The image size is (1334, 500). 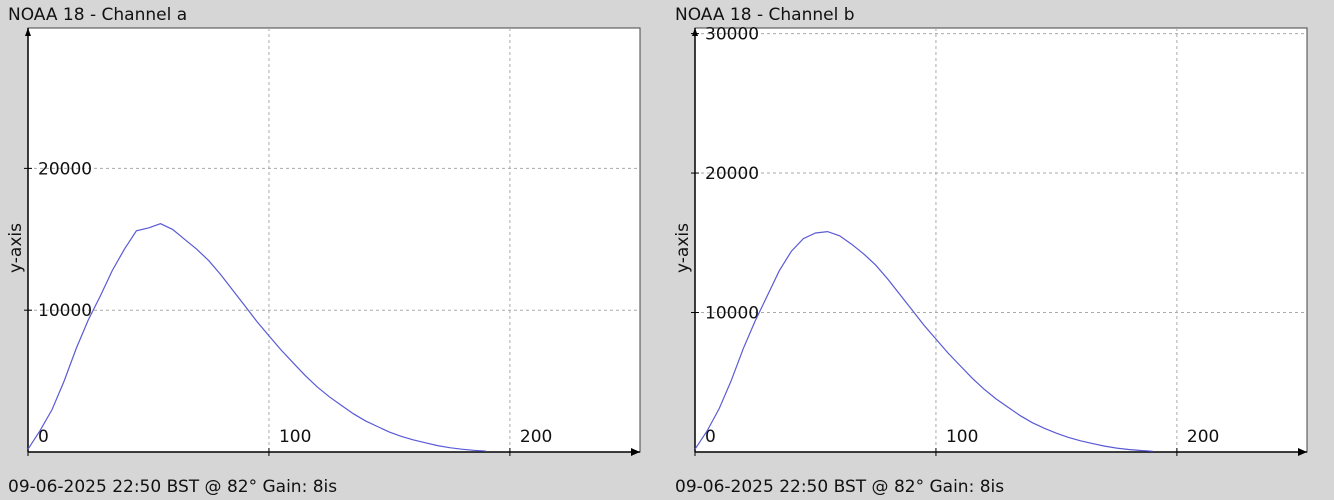 I want to click on chart-title: NOAA 18 - Channel b, so click(x=765, y=15).